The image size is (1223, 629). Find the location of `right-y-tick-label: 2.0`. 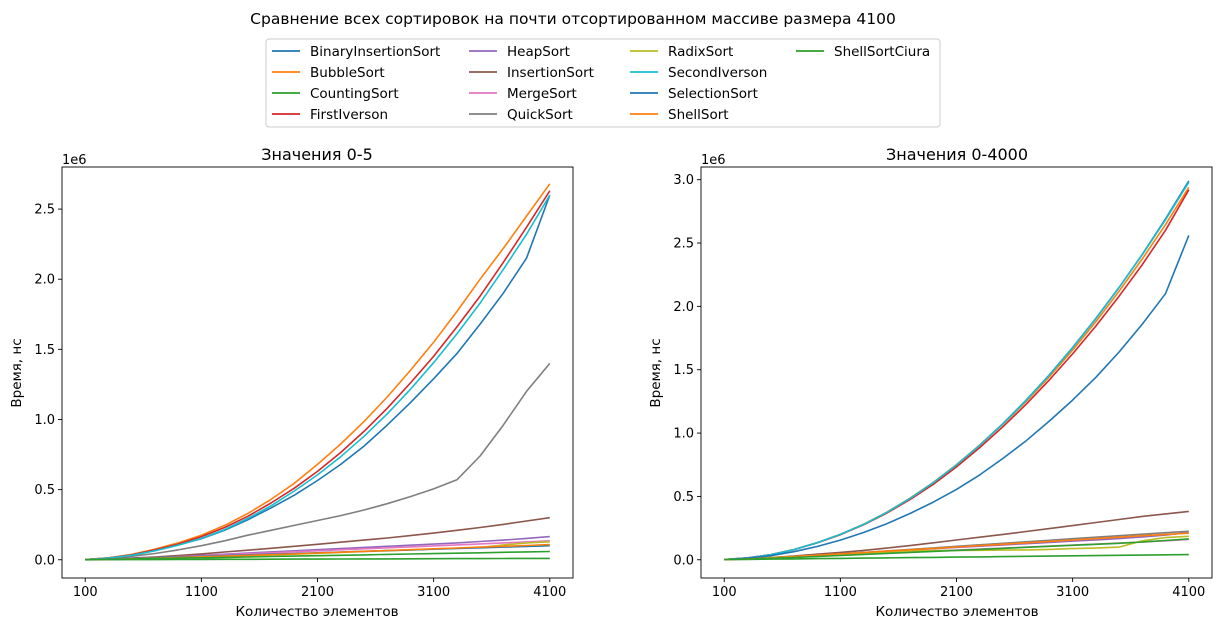

right-y-tick-label: 2.0 is located at coordinates (683, 307).